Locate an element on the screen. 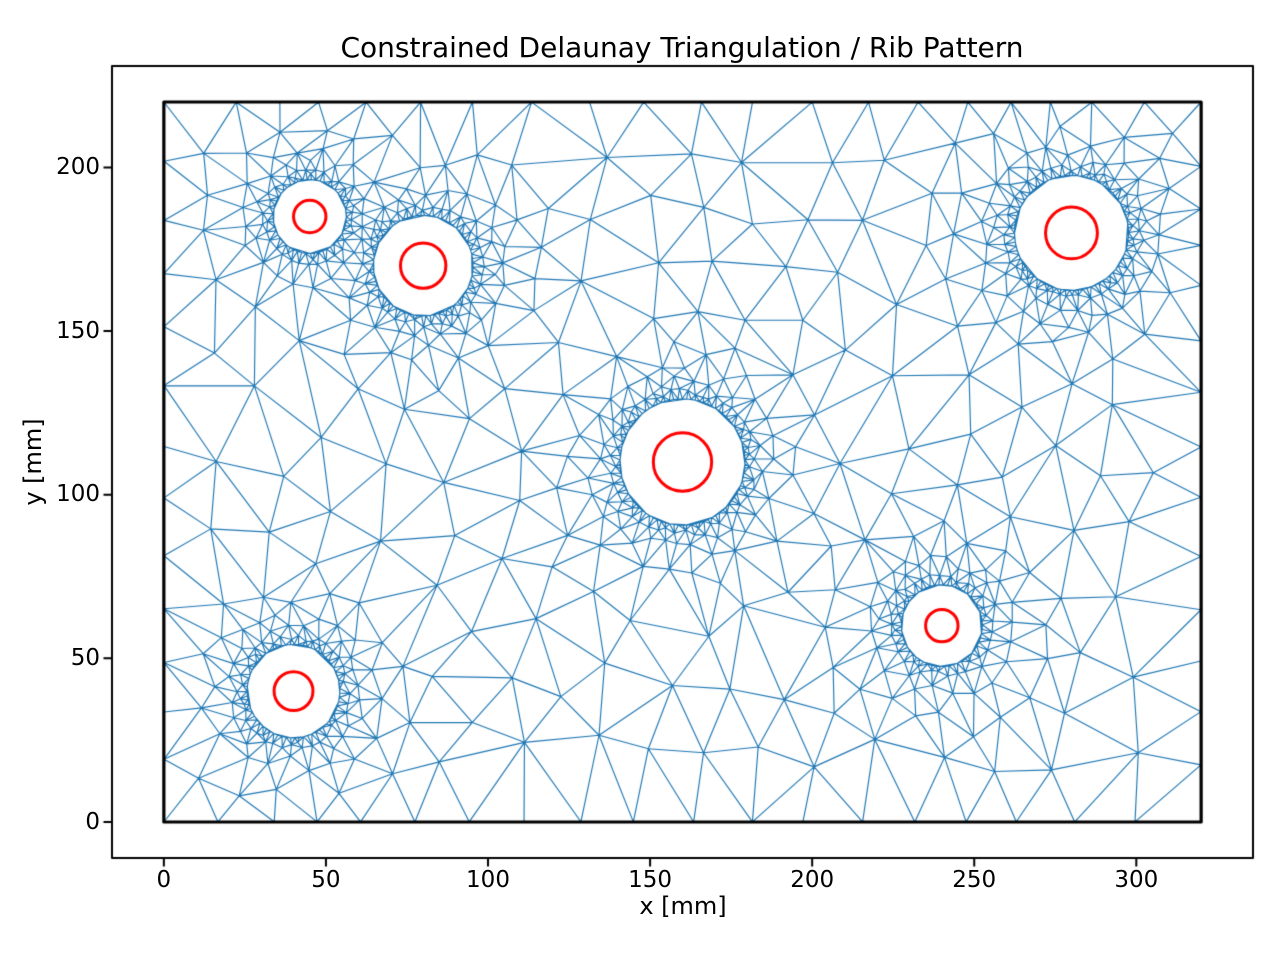 The width and height of the screenshot is (1280, 960). x-tick-label: 250 is located at coordinates (974, 880).